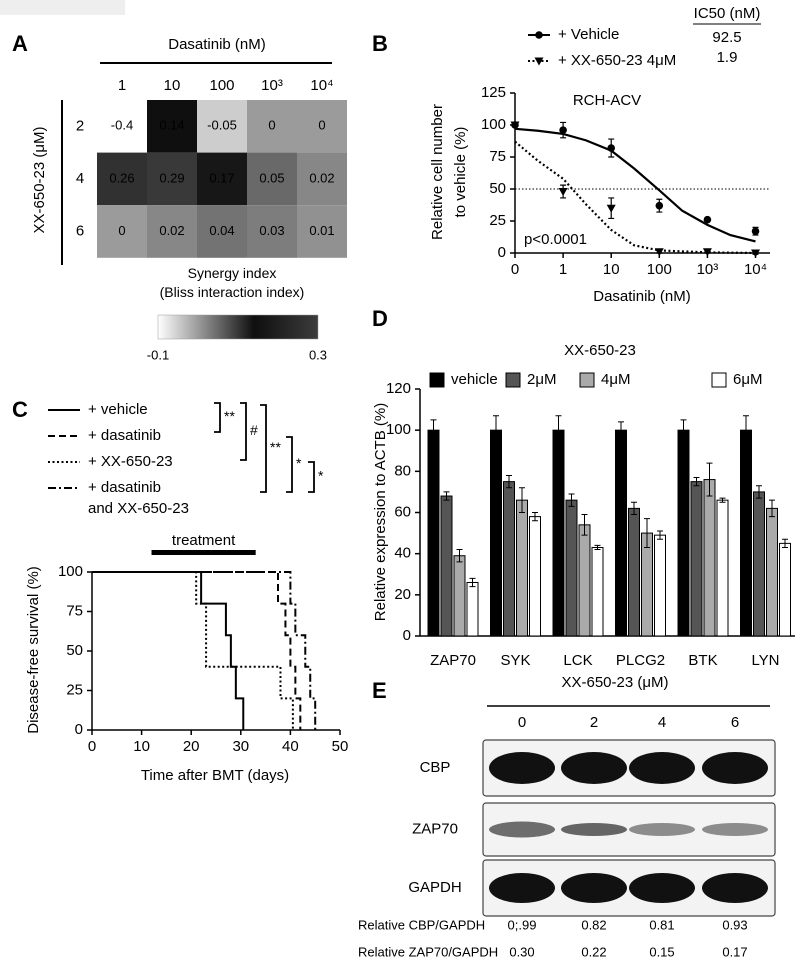 The height and width of the screenshot is (961, 800). What do you see at coordinates (122, 85) in the screenshot?
I see `column-label: 1` at bounding box center [122, 85].